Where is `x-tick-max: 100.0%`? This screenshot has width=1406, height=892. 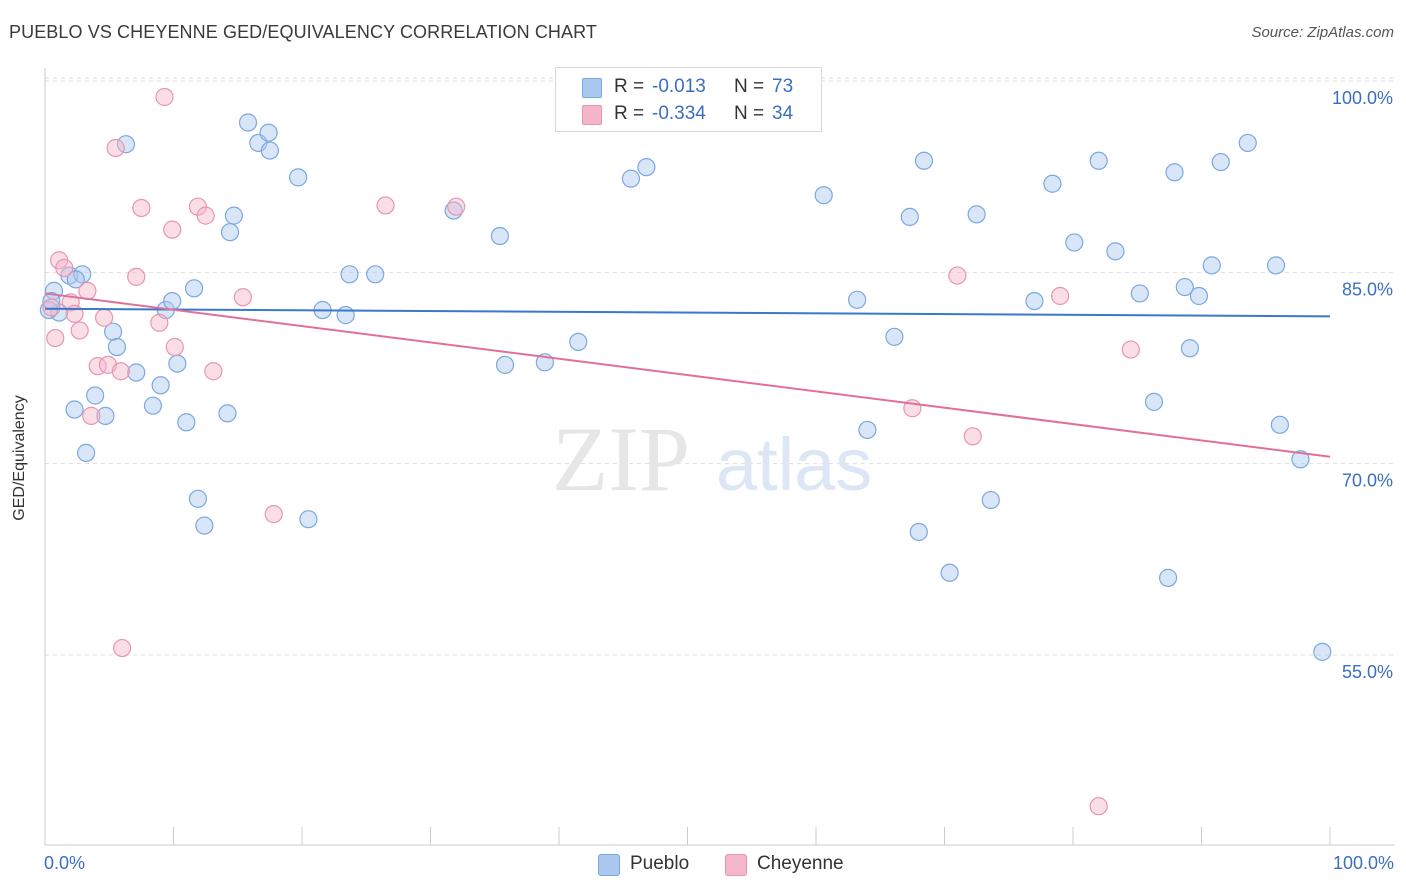
x-tick-max: 100.0% is located at coordinates (1363, 863).